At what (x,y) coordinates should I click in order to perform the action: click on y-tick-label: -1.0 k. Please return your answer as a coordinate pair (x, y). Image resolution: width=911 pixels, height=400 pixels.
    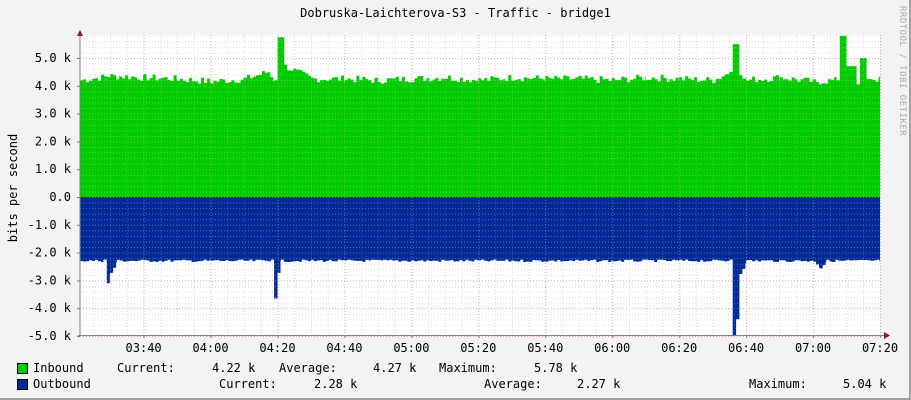
    Looking at the image, I should click on (50, 225).